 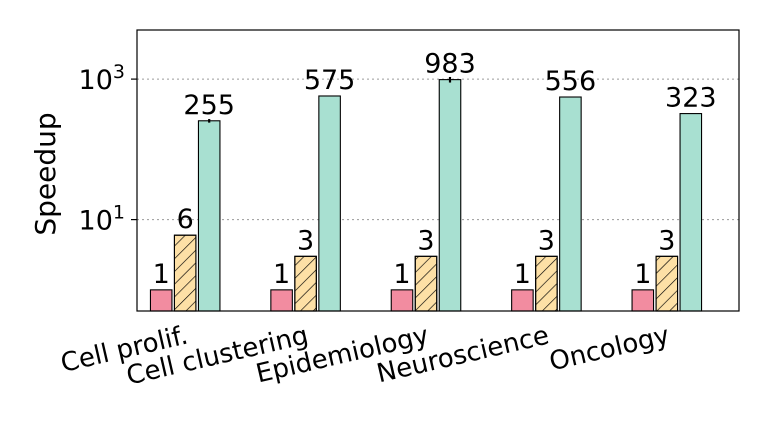 I want to click on bar-value-label: 255, so click(x=209, y=105).